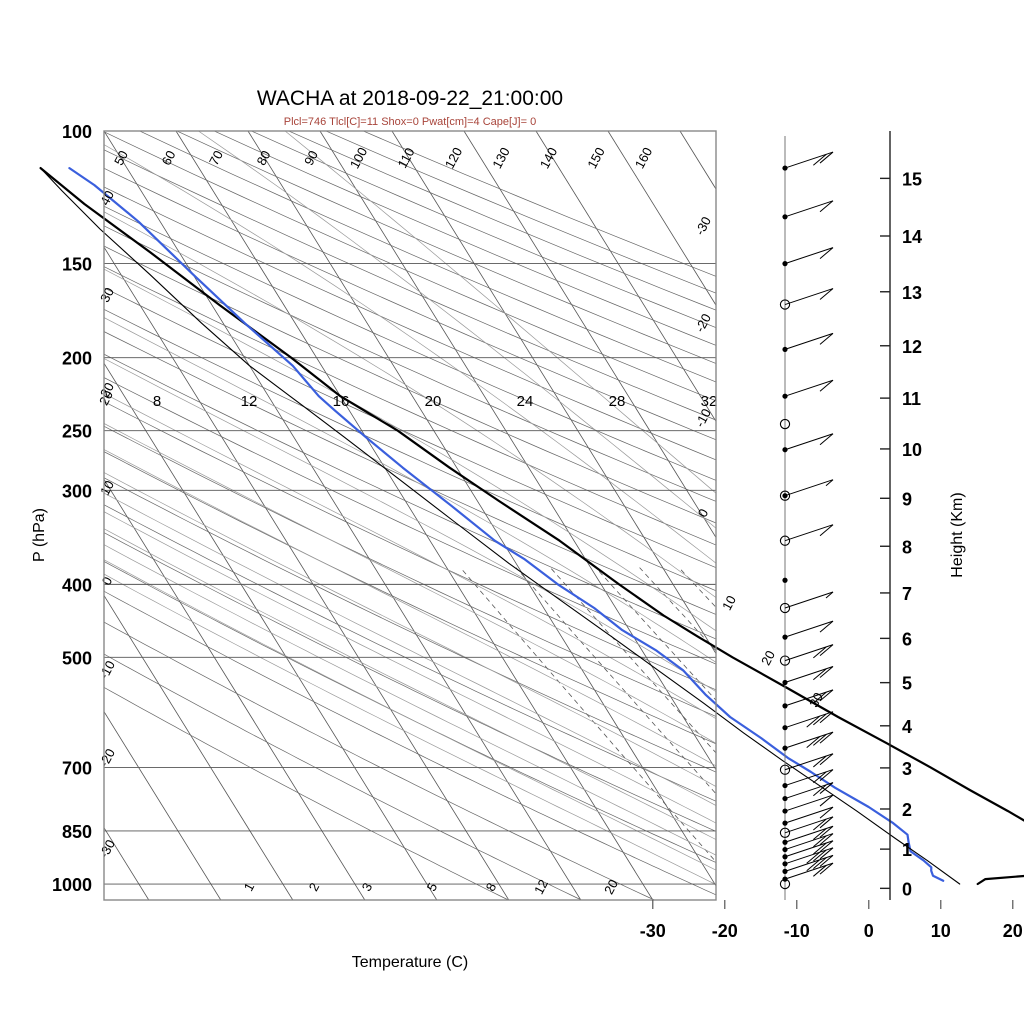 Image resolution: width=1024 pixels, height=1024 pixels. What do you see at coordinates (77, 265) in the screenshot?
I see `p-tick-label: 150` at bounding box center [77, 265].